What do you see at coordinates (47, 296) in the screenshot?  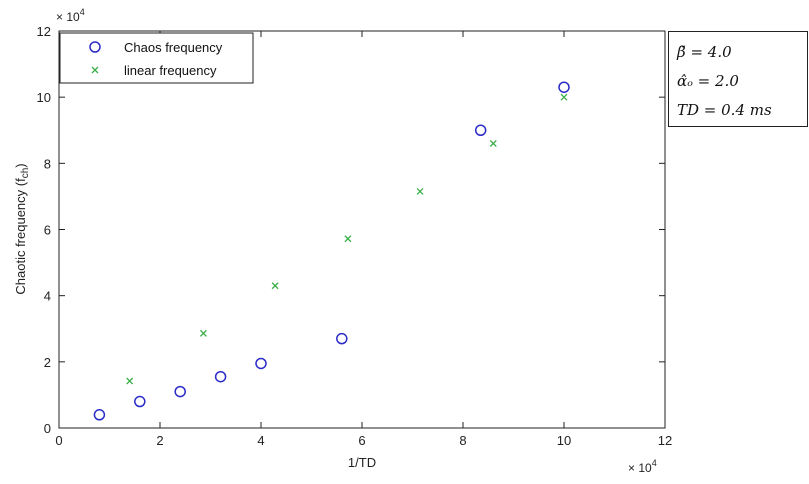 I see `y-tick-label: 4` at bounding box center [47, 296].